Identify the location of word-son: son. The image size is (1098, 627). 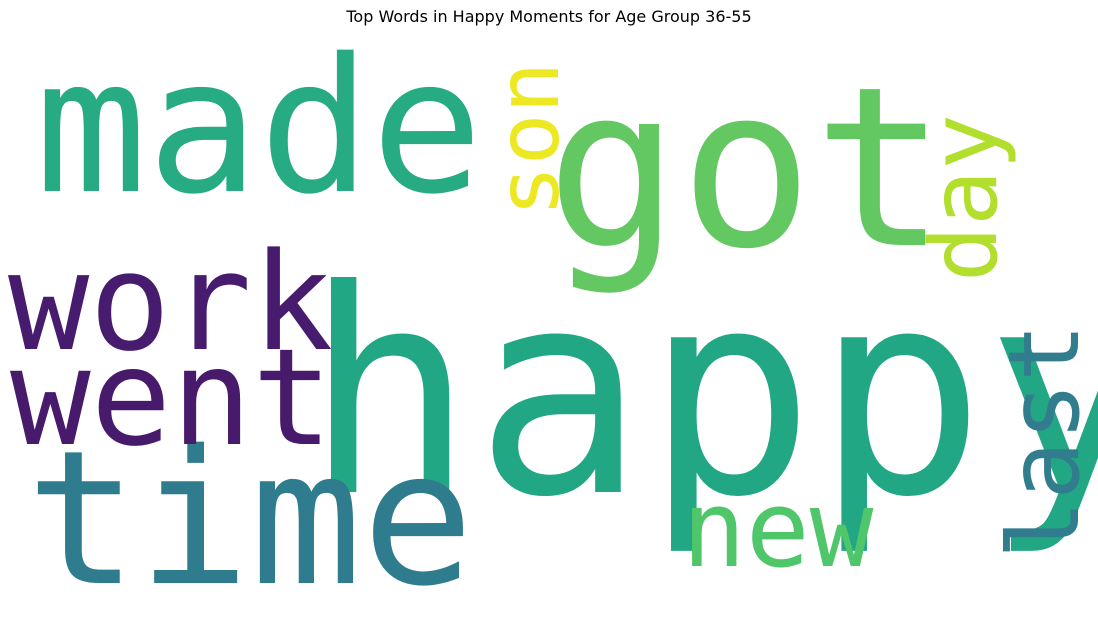
(529, 139).